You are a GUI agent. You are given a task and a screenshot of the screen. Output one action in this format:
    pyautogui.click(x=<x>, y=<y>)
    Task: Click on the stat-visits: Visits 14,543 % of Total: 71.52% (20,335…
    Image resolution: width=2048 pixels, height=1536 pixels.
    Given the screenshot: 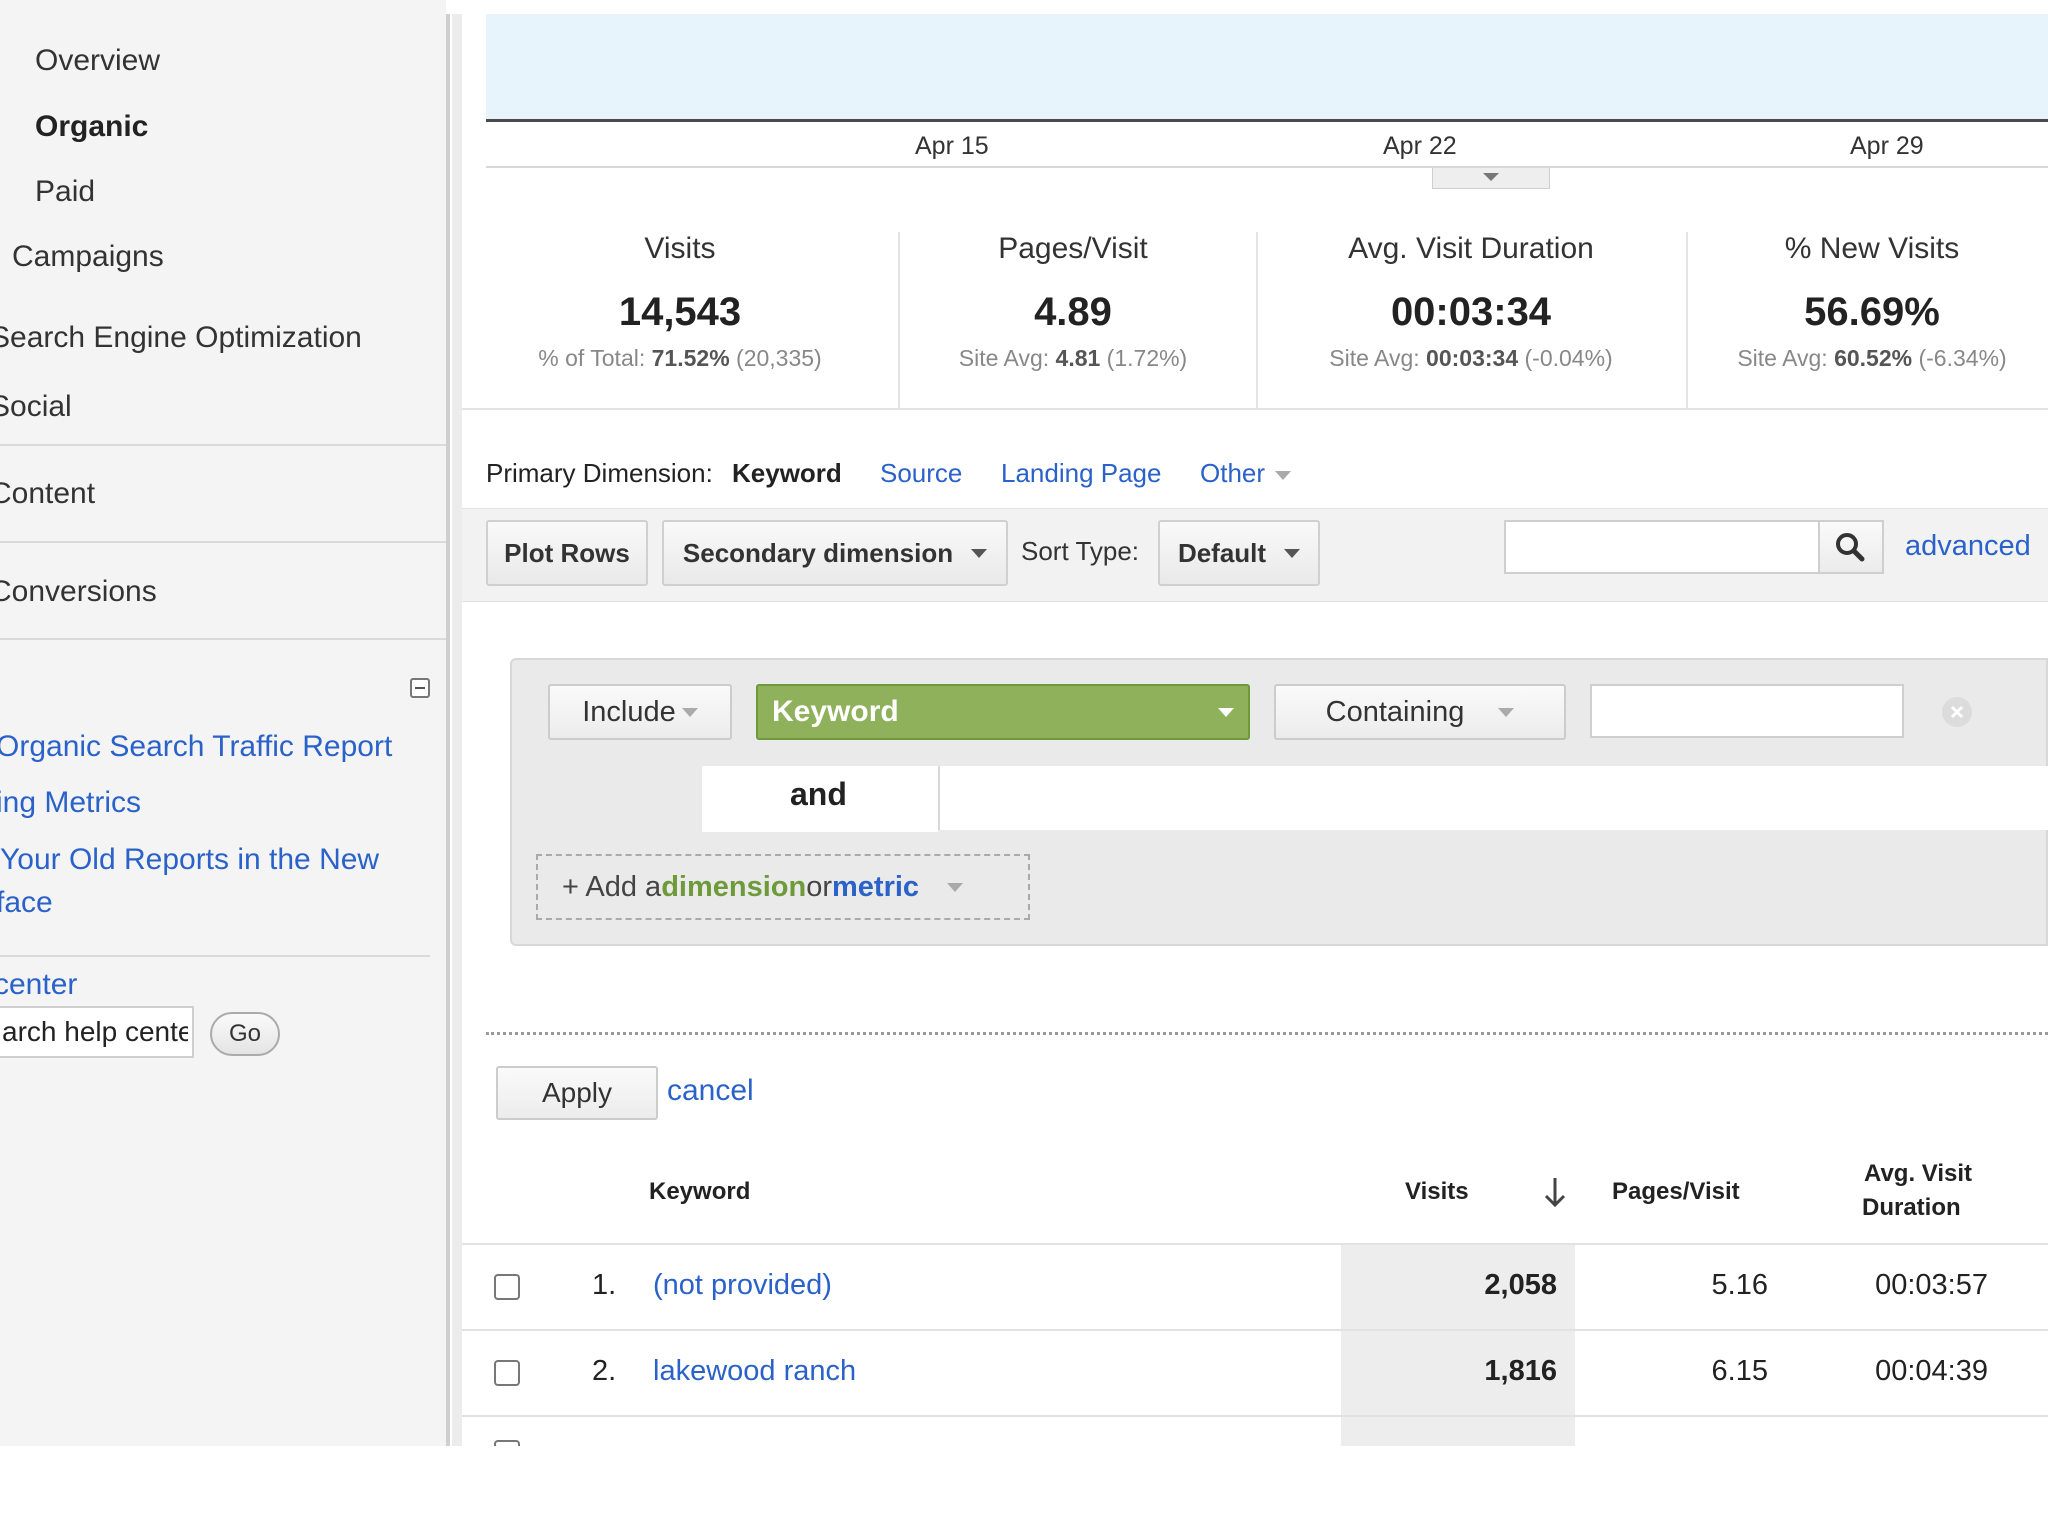 What is the action you would take?
    pyautogui.click(x=680, y=302)
    